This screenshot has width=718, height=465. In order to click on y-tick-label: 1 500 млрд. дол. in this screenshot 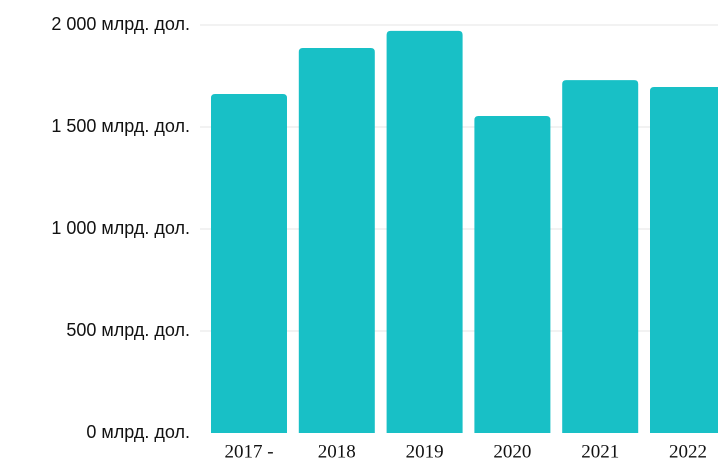, I will do `click(120, 126)`.